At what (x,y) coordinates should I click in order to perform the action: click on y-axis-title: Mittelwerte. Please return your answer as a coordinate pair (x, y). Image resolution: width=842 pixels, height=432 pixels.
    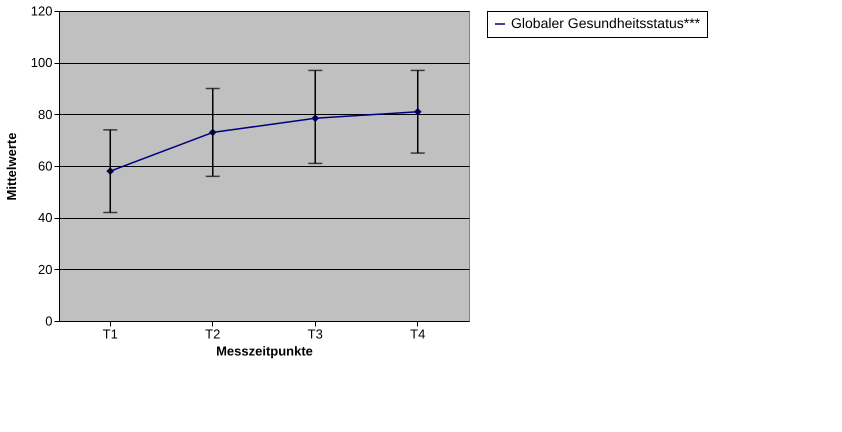
    Looking at the image, I should click on (11, 166).